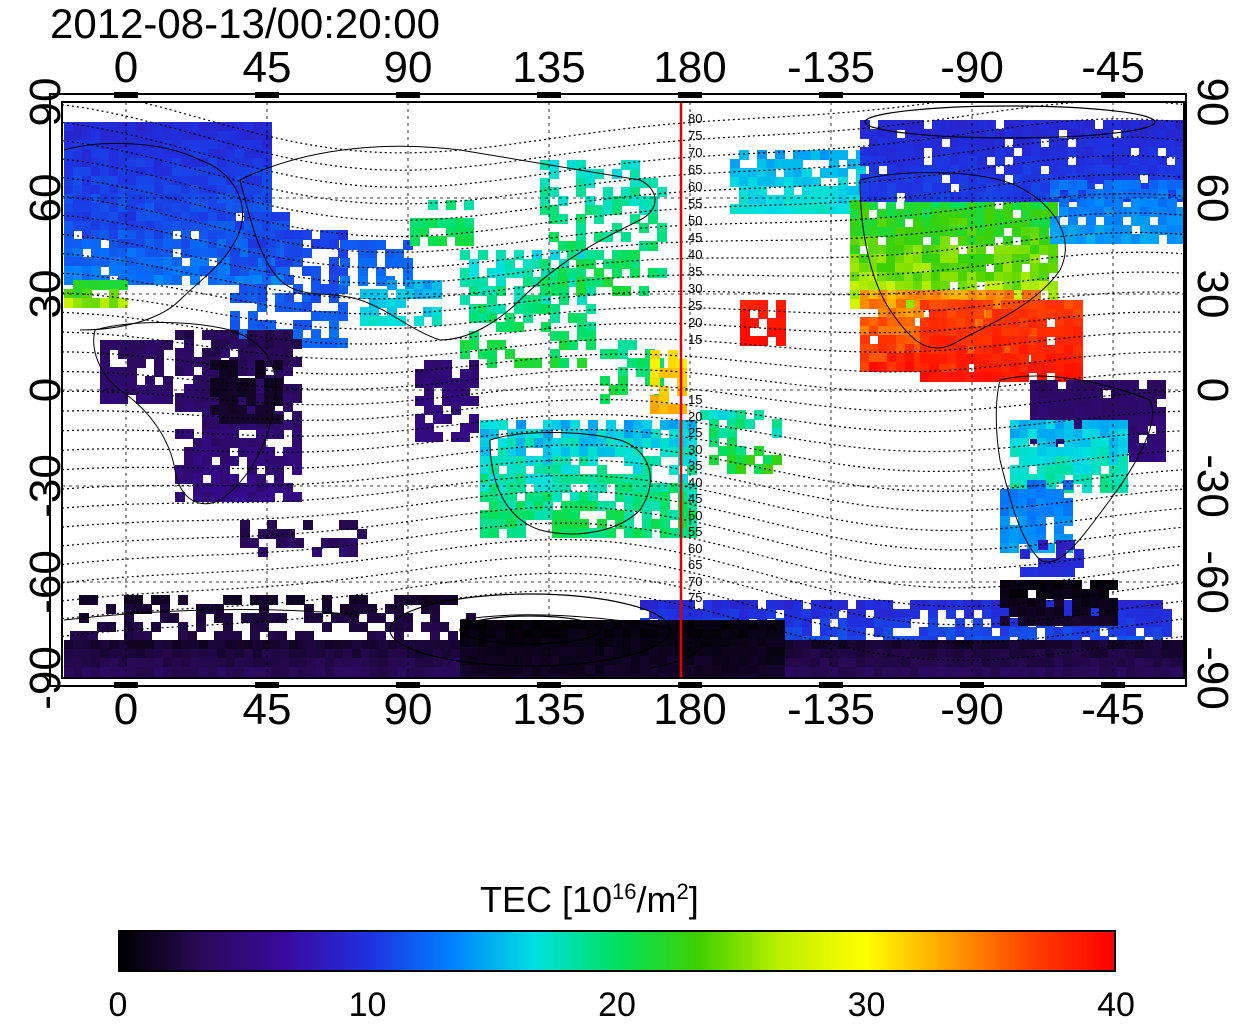 The width and height of the screenshot is (1235, 1024). What do you see at coordinates (45, 294) in the screenshot?
I see `left-lat-tick-label: 30` at bounding box center [45, 294].